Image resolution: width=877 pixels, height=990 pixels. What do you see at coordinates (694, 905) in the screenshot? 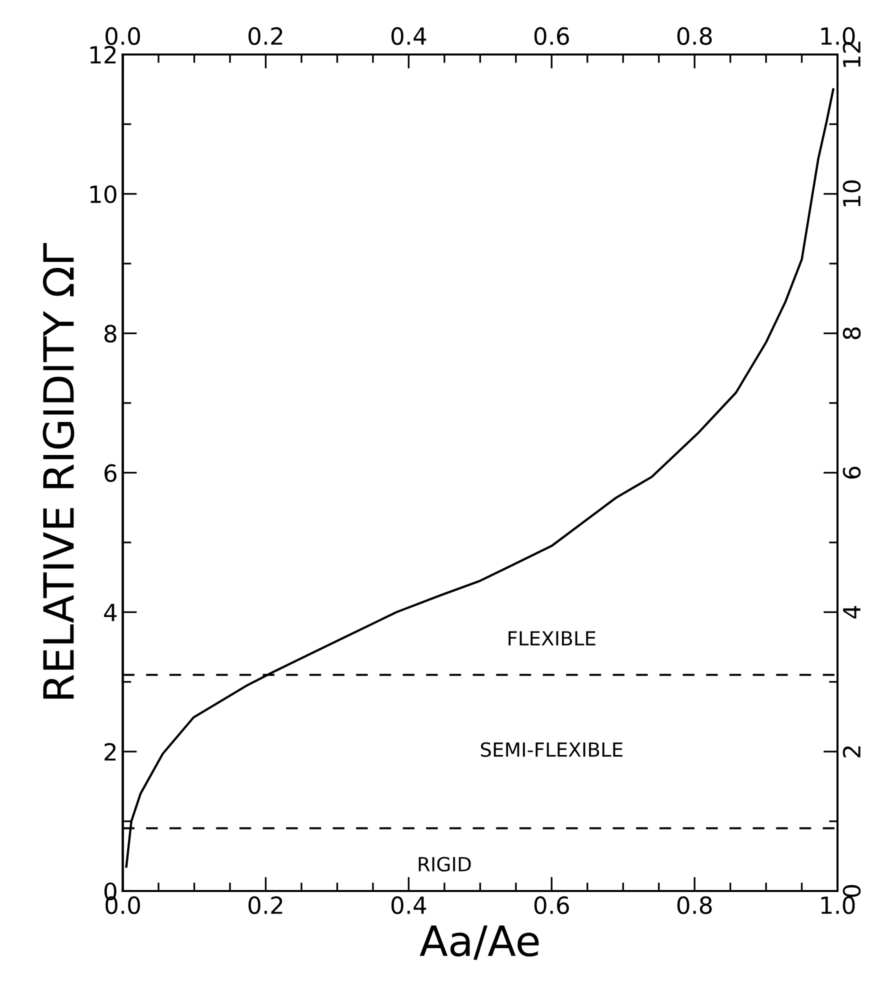
I see `x-tick-label: 0.8` at bounding box center [694, 905].